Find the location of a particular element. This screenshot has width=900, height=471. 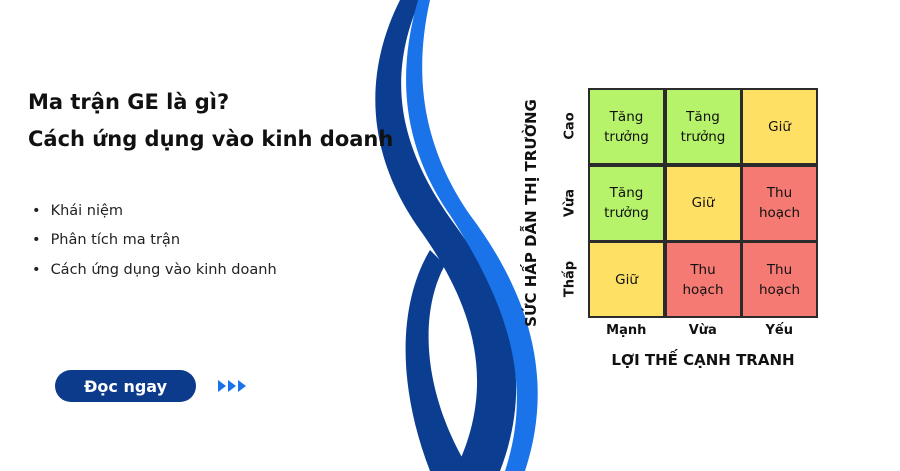

arrows-icon is located at coordinates (232, 386).